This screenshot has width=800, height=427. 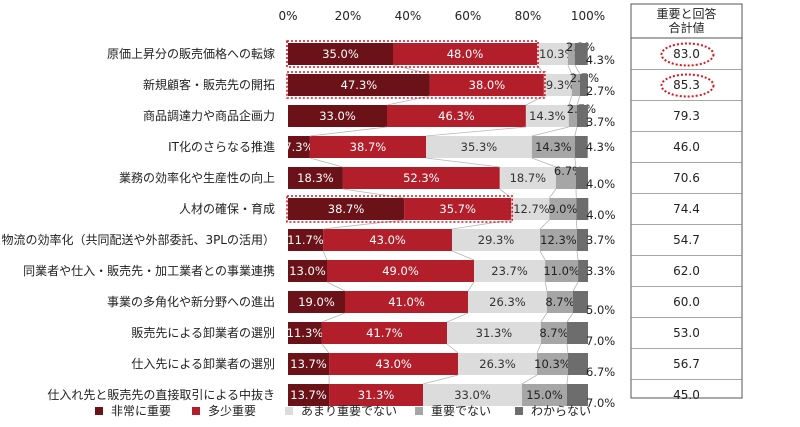 I want to click on data-label: 12.3%, so click(x=558, y=240).